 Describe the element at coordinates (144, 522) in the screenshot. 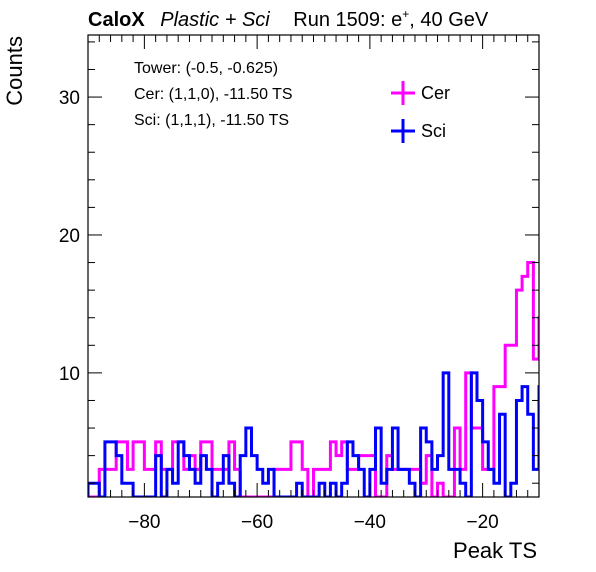

I see `x-tick-label: −80` at that location.